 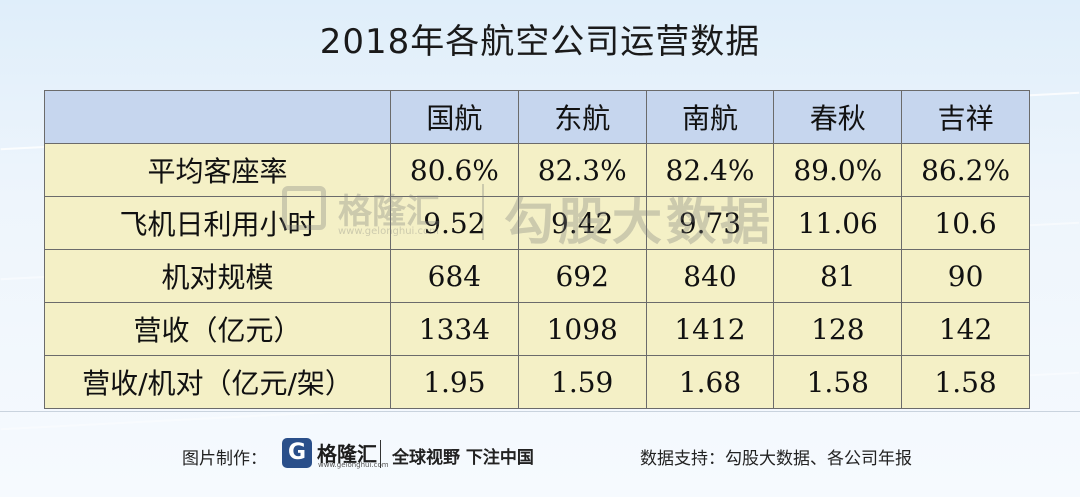 What do you see at coordinates (838, 329) in the screenshot?
I see `table-cell: 128` at bounding box center [838, 329].